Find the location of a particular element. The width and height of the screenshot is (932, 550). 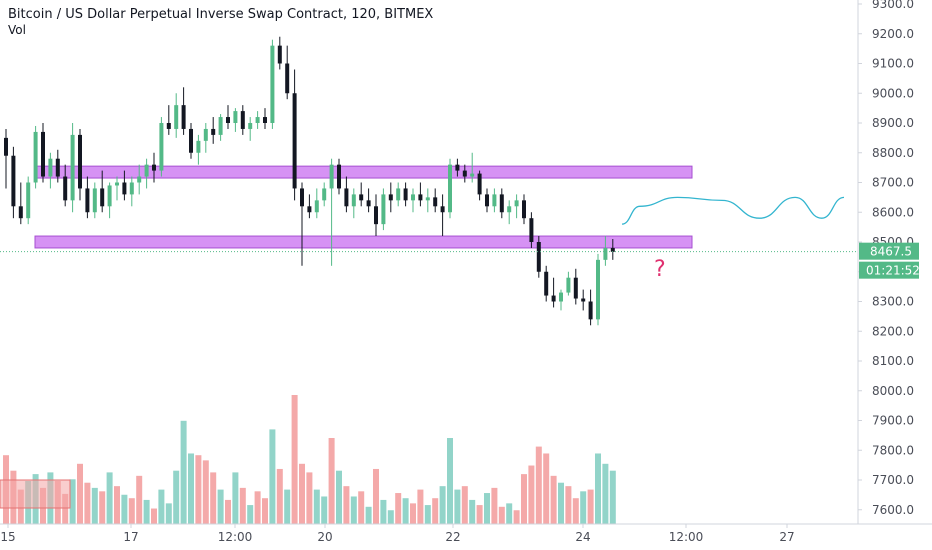

highlight-box is located at coordinates (35, 494).